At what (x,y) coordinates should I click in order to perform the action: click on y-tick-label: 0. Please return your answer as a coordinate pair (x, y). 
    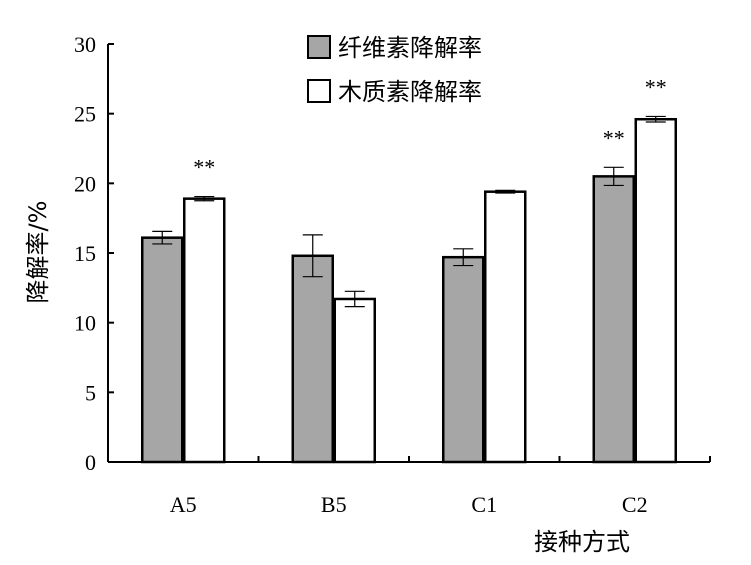
    Looking at the image, I should click on (90, 462).